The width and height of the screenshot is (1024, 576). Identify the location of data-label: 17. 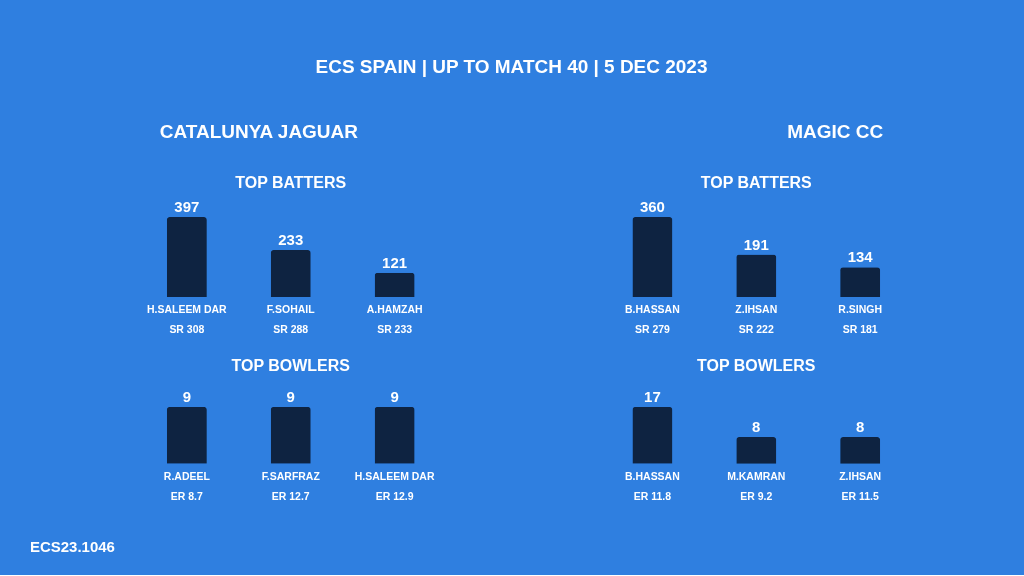
(652, 396).